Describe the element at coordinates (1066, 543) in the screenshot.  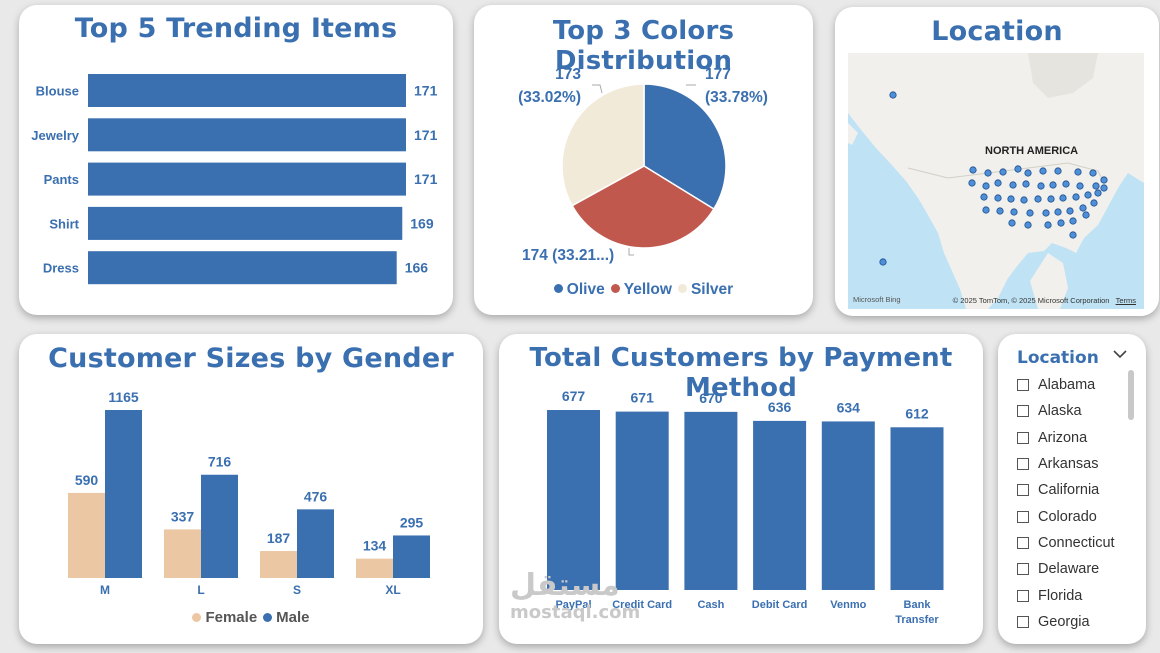
I see `slicer-item: Connecticut` at that location.